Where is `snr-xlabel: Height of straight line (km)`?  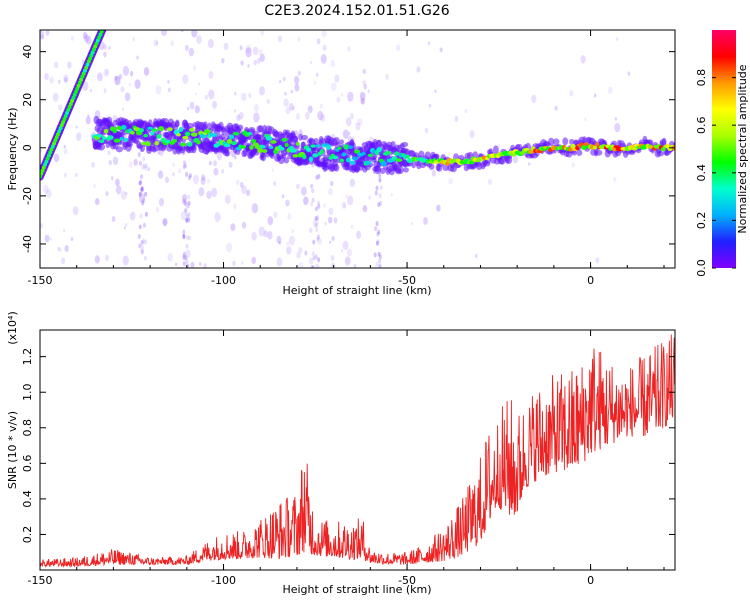 snr-xlabel: Height of straight line (km) is located at coordinates (356, 589).